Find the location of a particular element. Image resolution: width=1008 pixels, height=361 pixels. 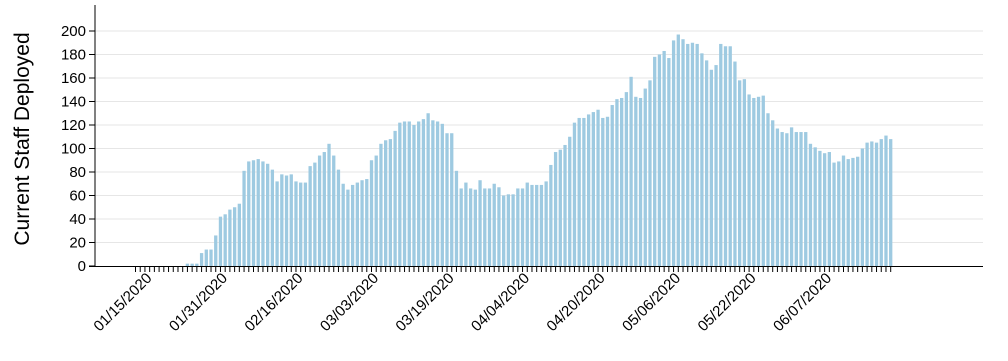

x-tick-label: 02/16/2020 is located at coordinates (273, 302).